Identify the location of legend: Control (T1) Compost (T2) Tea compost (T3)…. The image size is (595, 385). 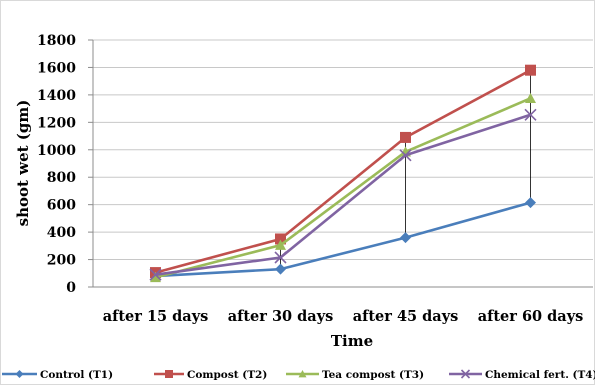
(298, 375).